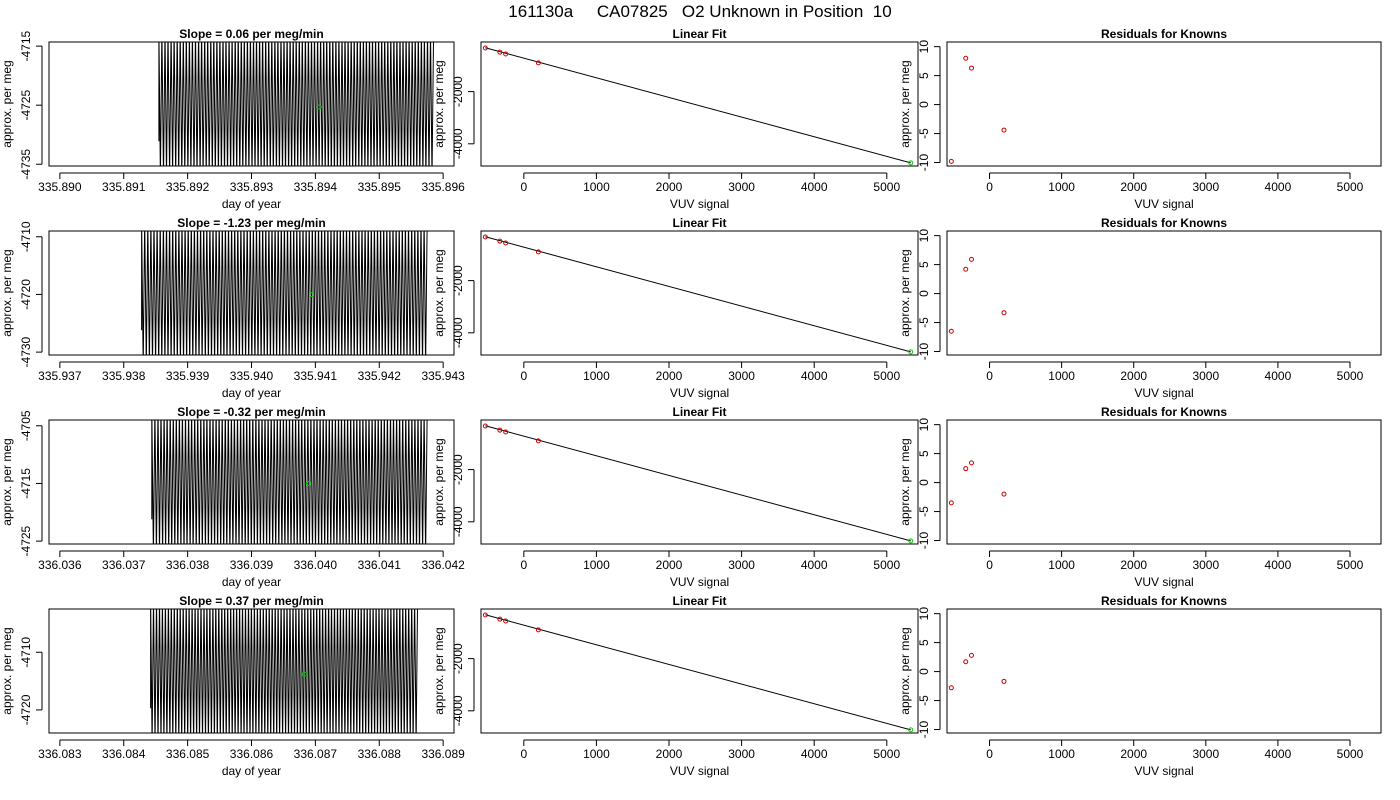 The width and height of the screenshot is (1400, 800). Describe the element at coordinates (312, 294) in the screenshot. I see `unknown-mean-point` at that location.